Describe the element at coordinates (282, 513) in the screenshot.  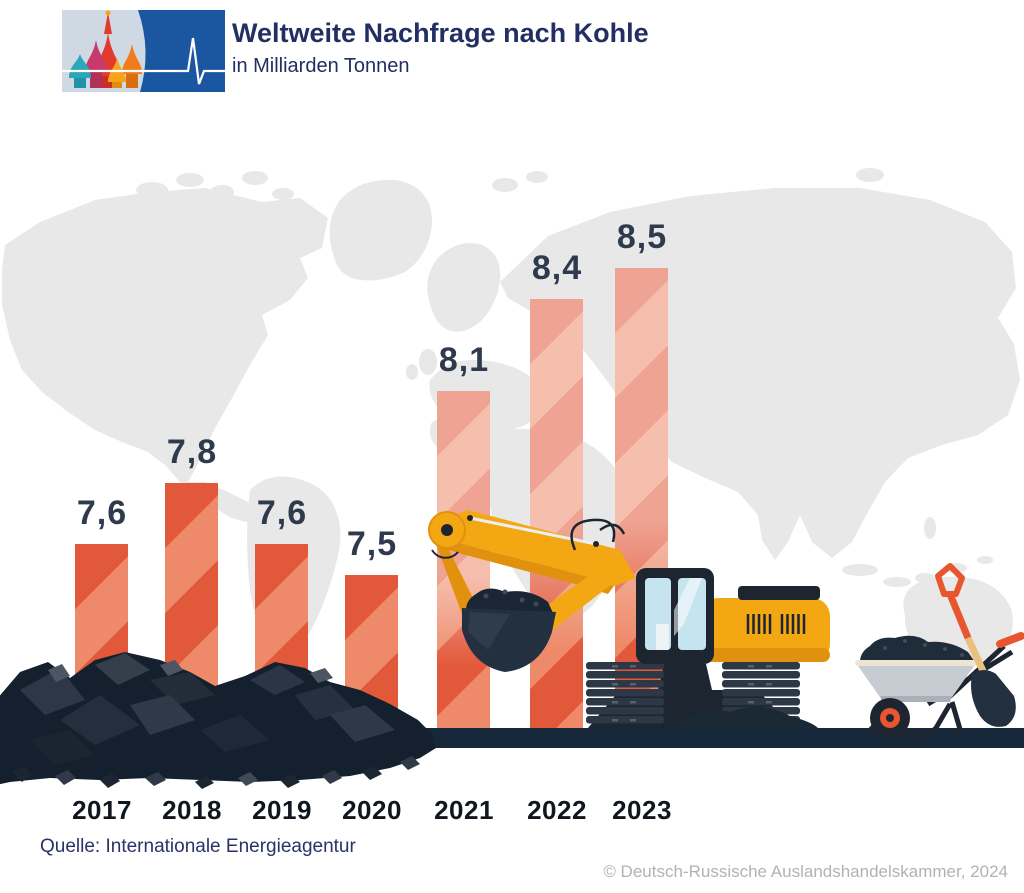
I see `bar-value-2019: 7,6` at that location.